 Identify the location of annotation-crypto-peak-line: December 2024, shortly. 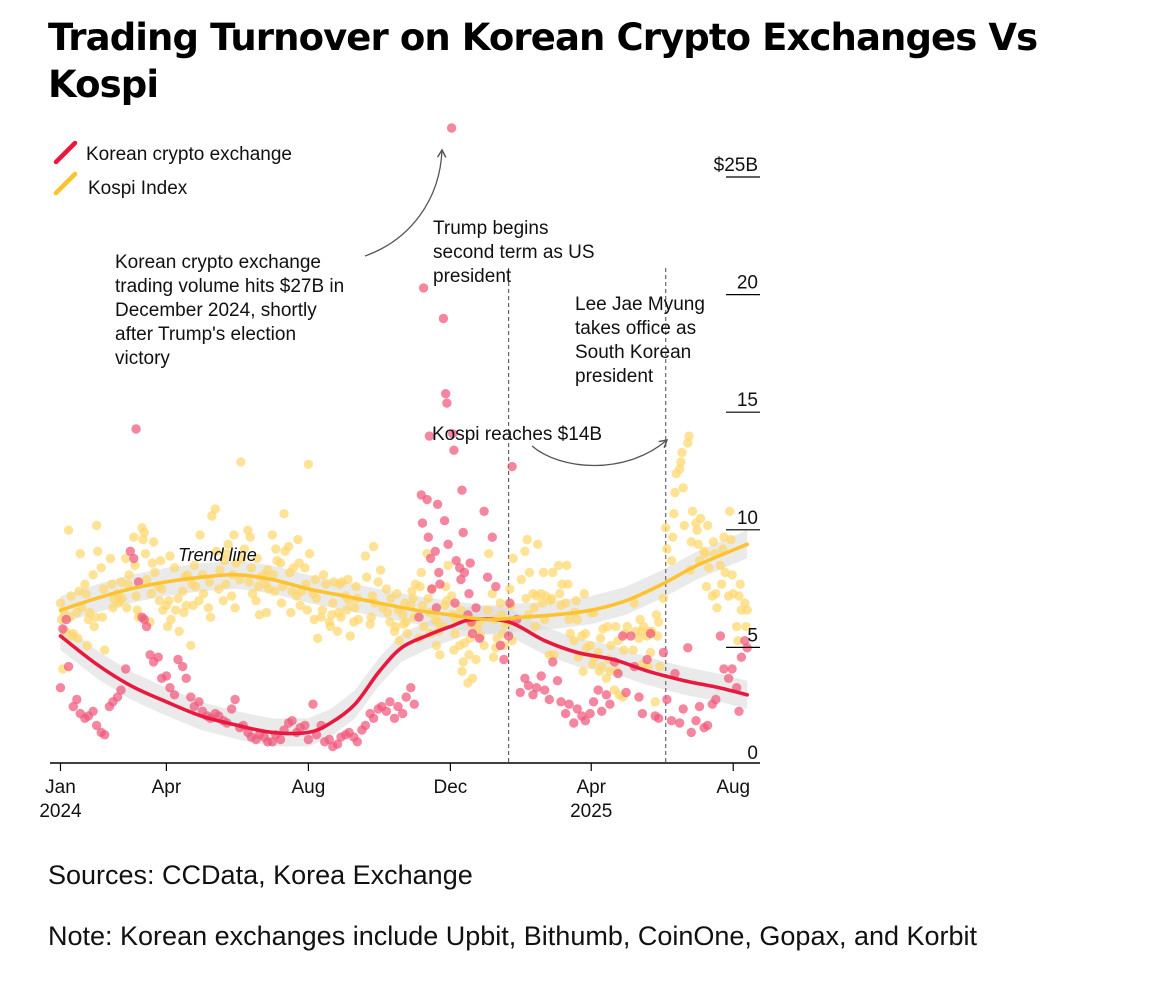
(216, 310).